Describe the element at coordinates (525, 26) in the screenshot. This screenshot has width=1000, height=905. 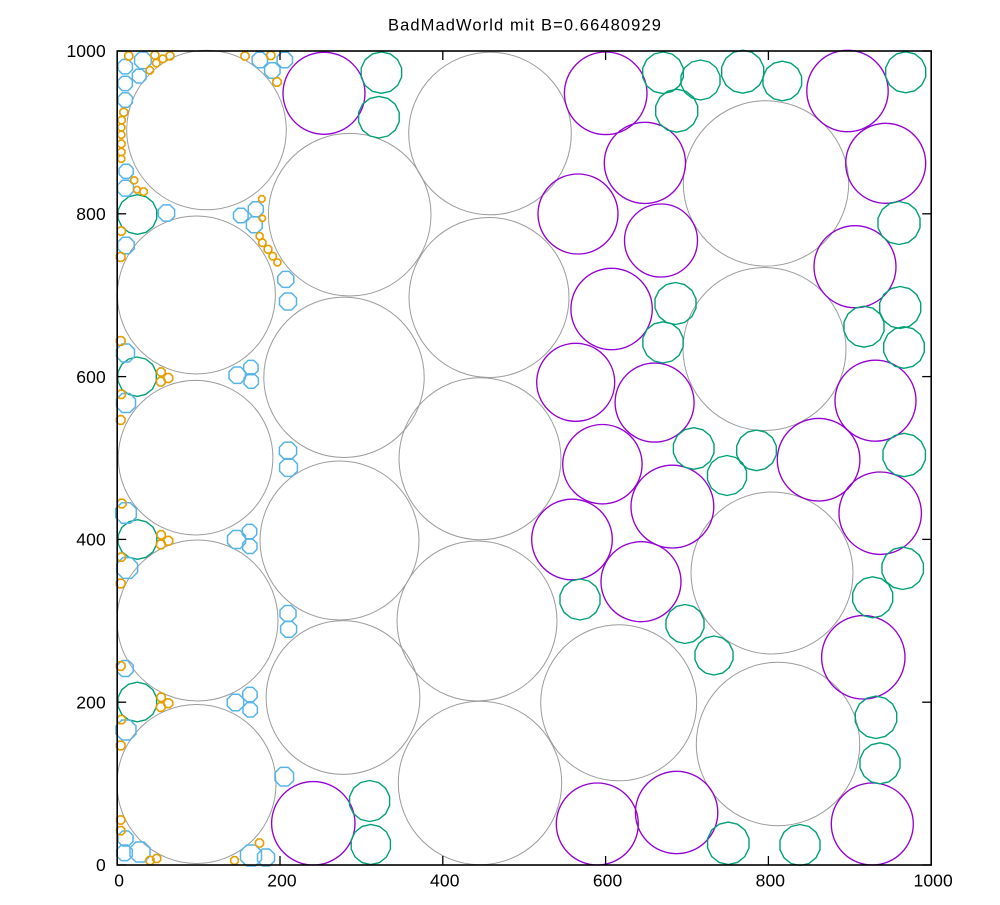
I see `svg-text: BadMadWorld mit B=0.66480929` at that location.